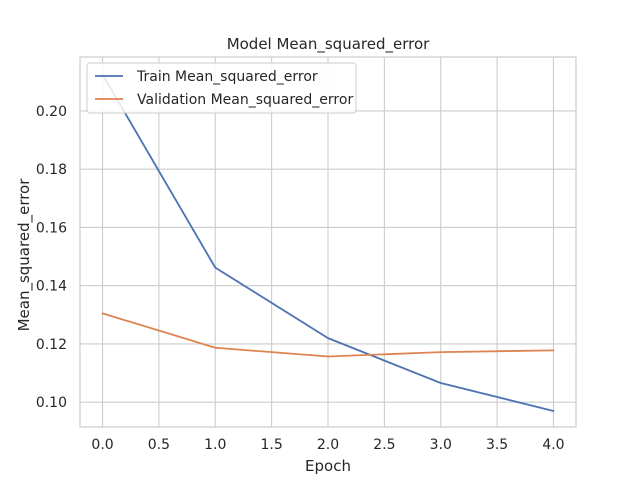 This screenshot has width=640, height=480. What do you see at coordinates (51, 287) in the screenshot?
I see `y-tick-label: 0.14` at bounding box center [51, 287].